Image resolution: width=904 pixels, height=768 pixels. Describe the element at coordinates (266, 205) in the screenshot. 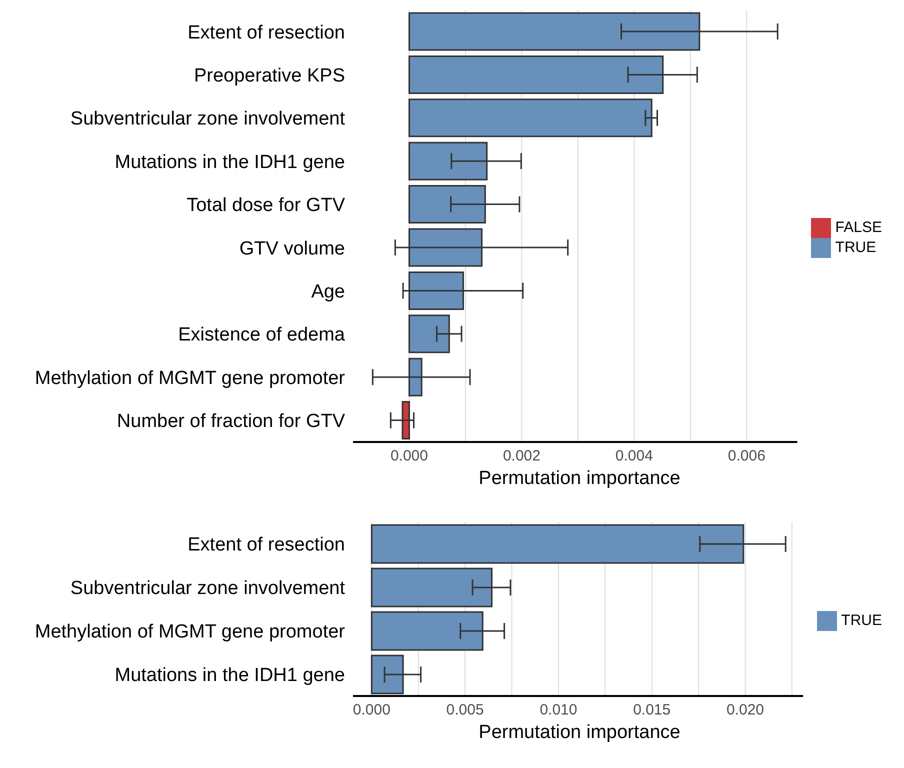

I see `y-tick-label: Total dose for GTV` at that location.